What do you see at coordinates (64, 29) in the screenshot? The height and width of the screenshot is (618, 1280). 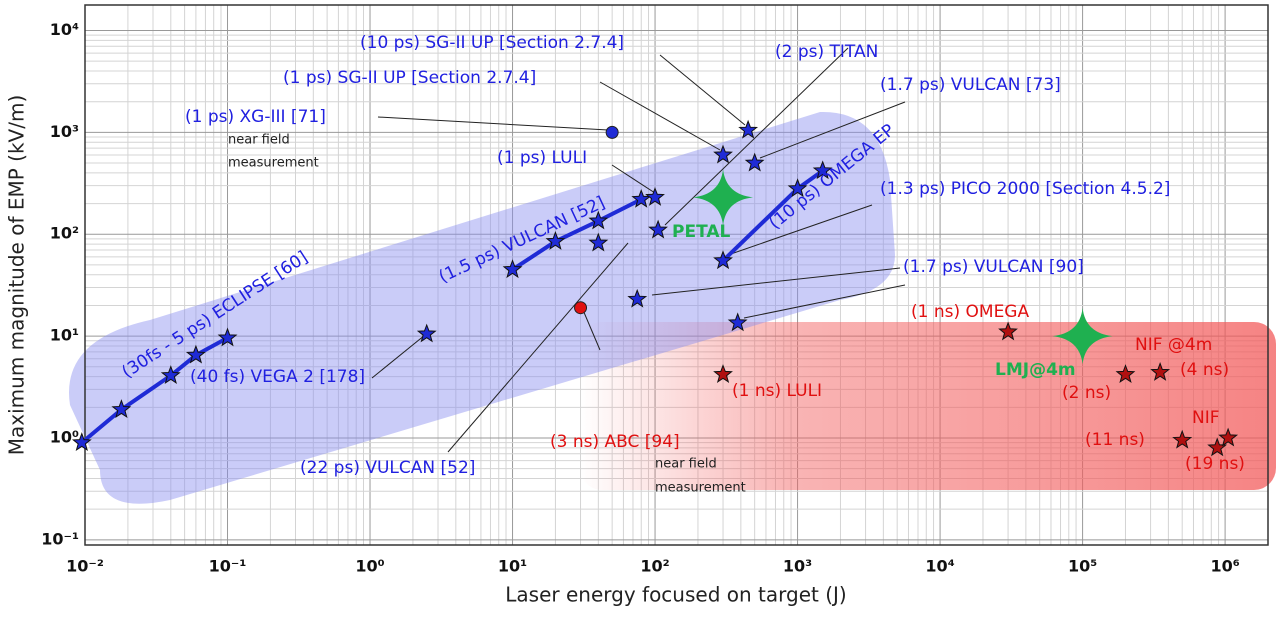 I see `y-tick-label: 10⁴` at bounding box center [64, 29].